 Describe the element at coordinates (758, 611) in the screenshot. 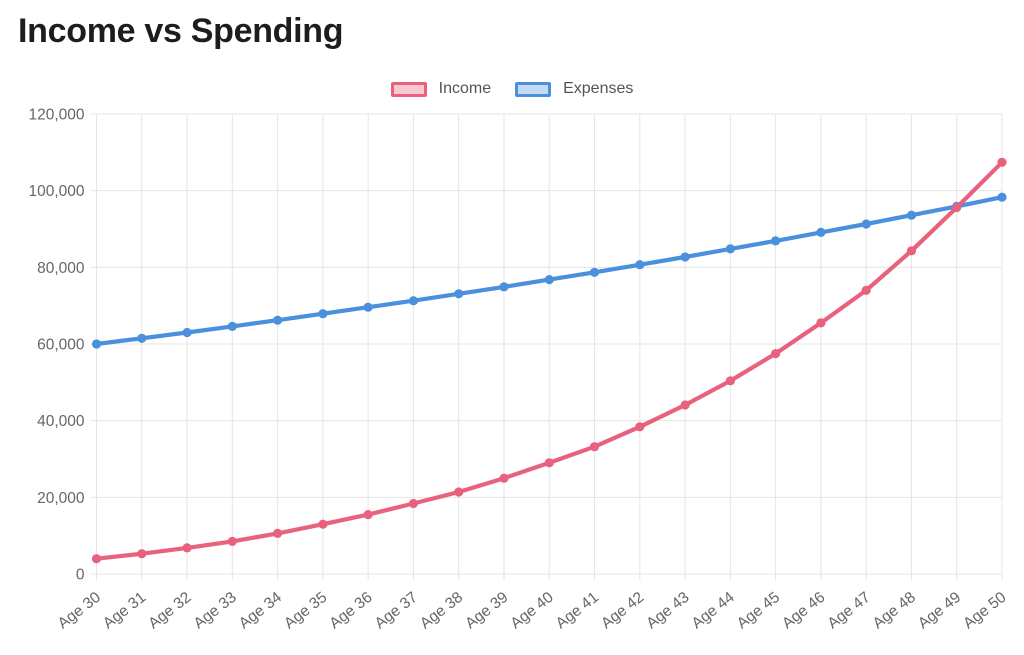

I see `x-axis-label: Age 45` at that location.